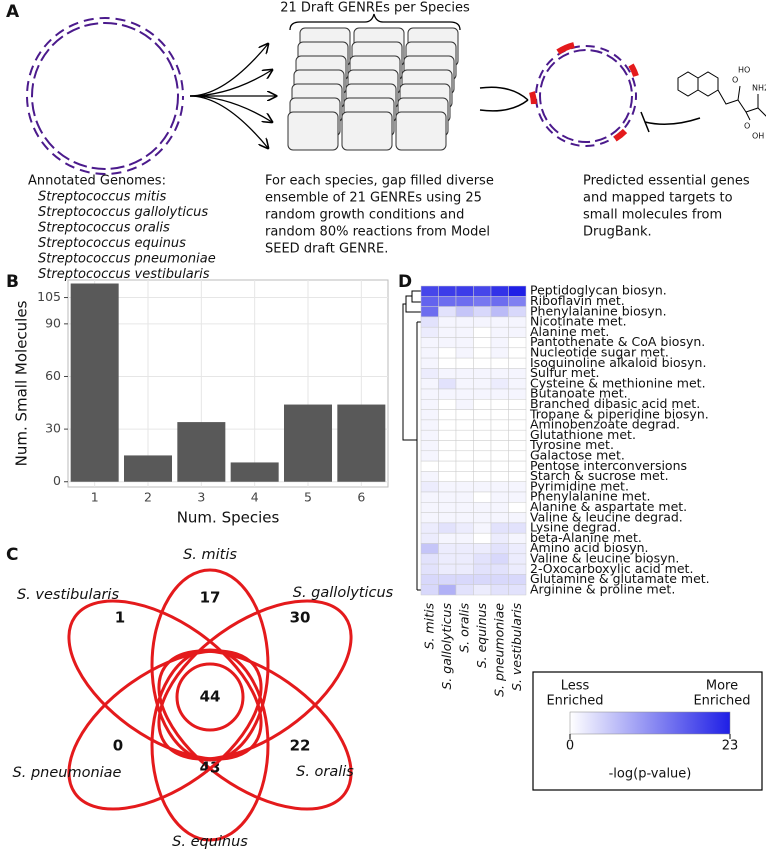 The height and width of the screenshot is (867, 766). Describe the element at coordinates (300, 618) in the screenshot. I see `venn-count: 30` at that location.